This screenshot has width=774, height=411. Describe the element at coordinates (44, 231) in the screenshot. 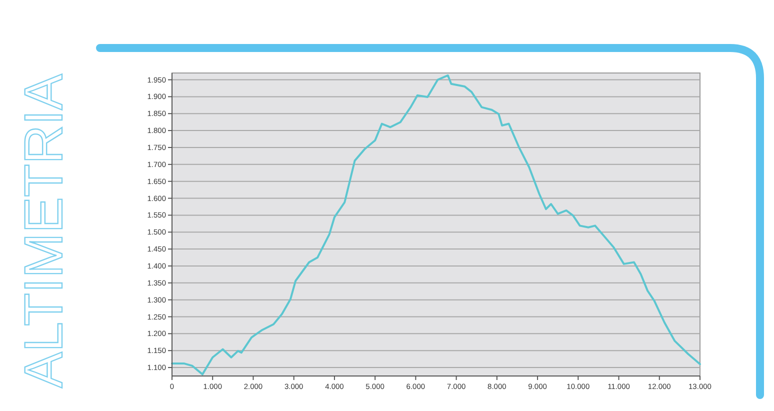

I see `text: ALTIMETRIA` at that location.